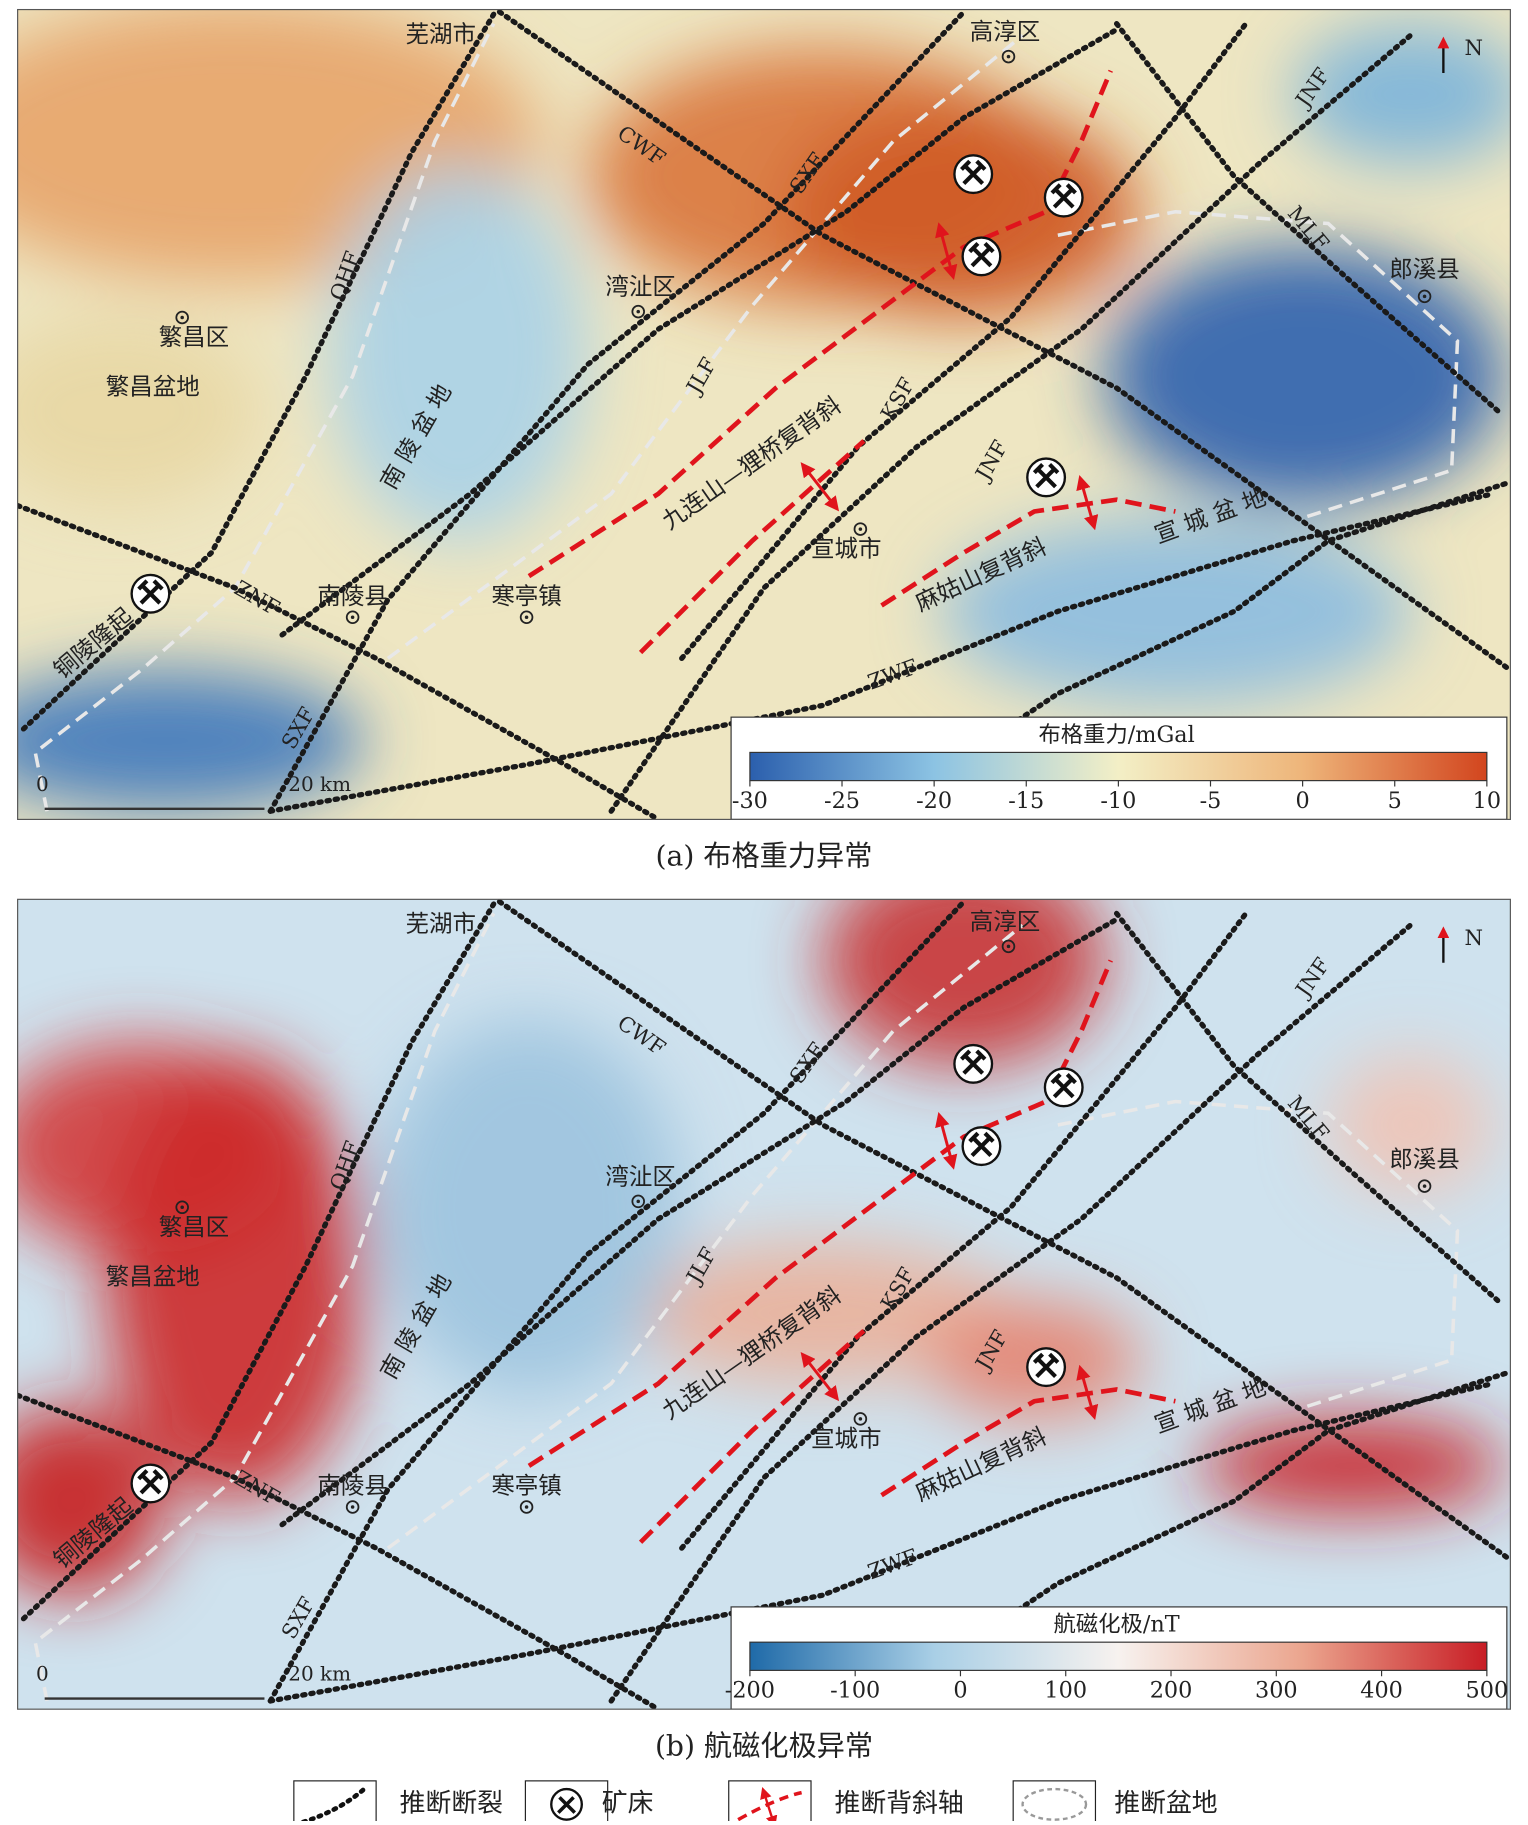 Image resolution: width=1528 pixels, height=1825 pixels. Describe the element at coordinates (1276, 1691) in the screenshot. I see `colorbar-tick-label: 300` at that location.